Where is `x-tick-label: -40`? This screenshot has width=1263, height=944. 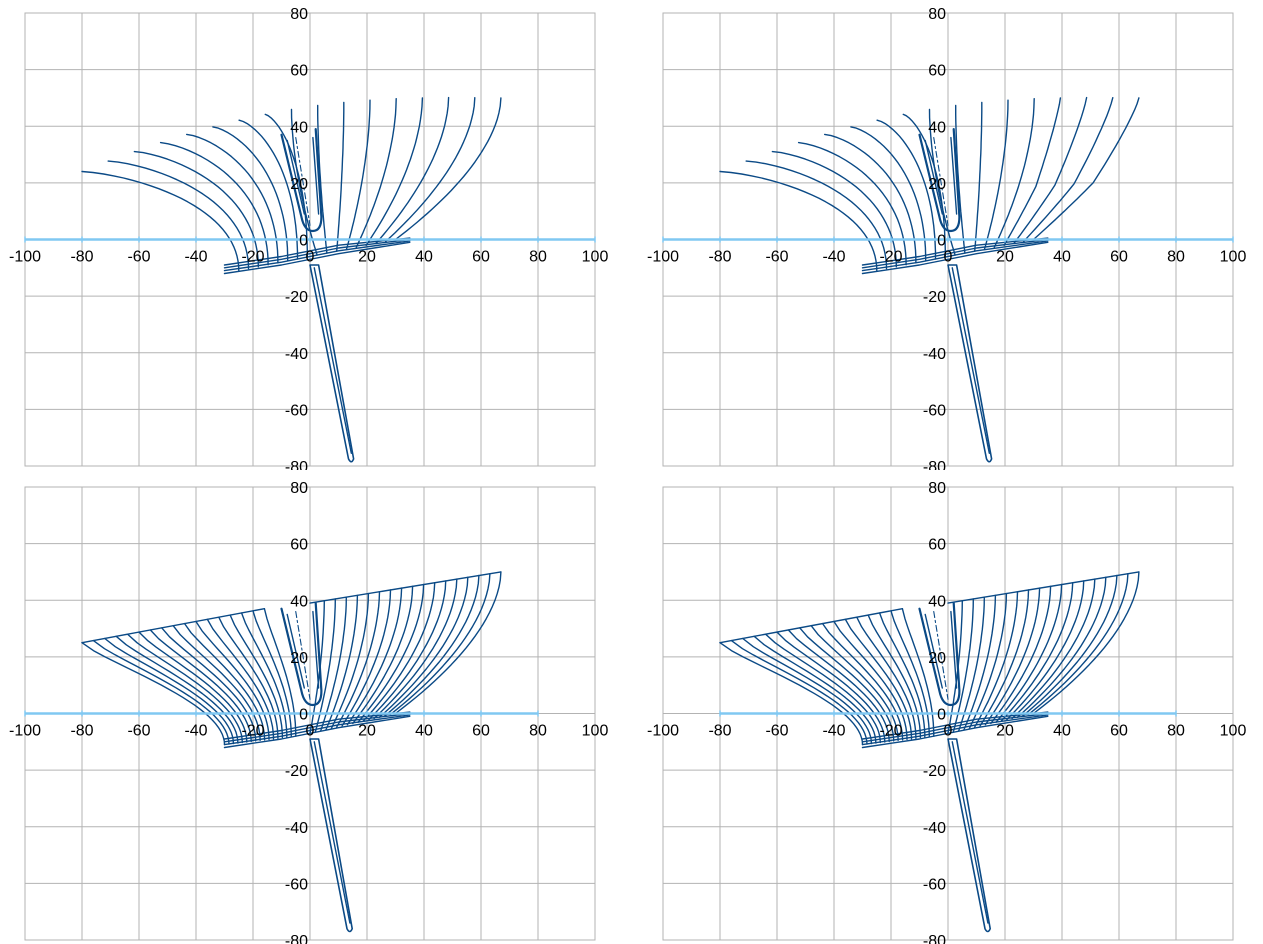
x-tick-label: -40 is located at coordinates (833, 257).